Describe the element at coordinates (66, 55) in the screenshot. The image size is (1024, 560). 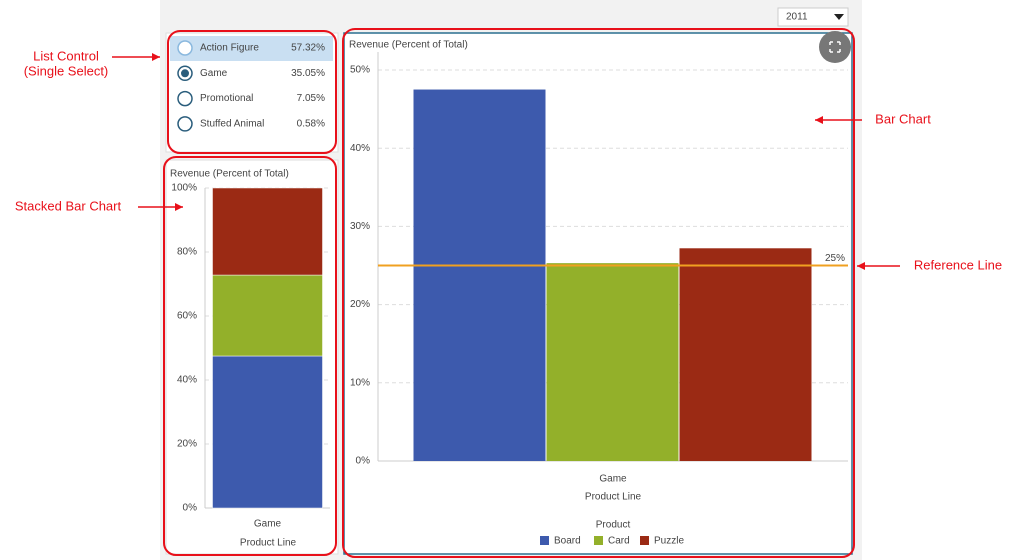
I see `annotation-text: List Control` at that location.